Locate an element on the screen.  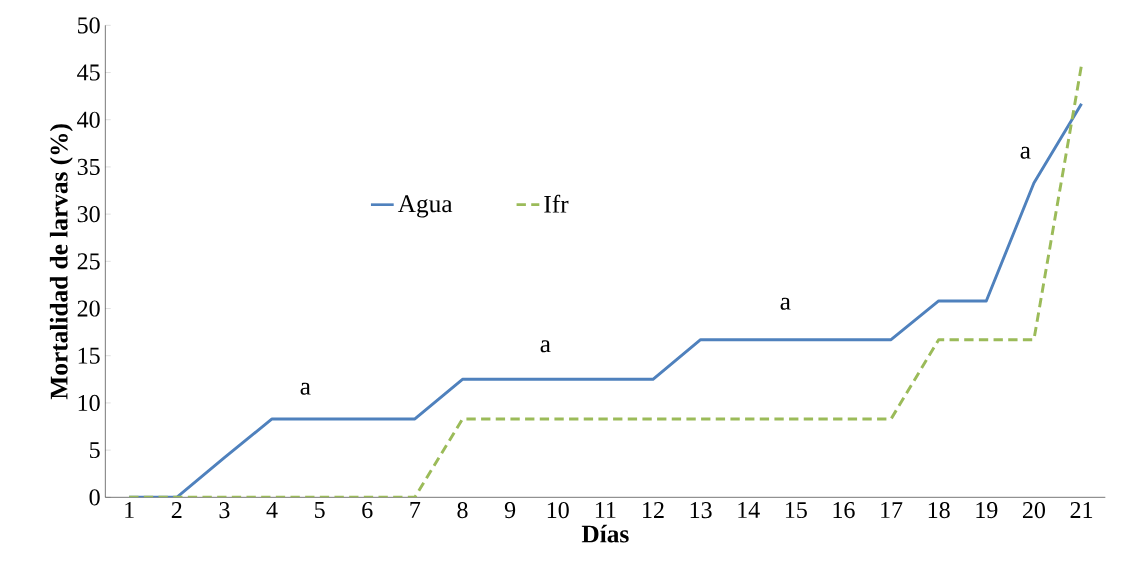
x-tick-label: 11 is located at coordinates (605, 510).